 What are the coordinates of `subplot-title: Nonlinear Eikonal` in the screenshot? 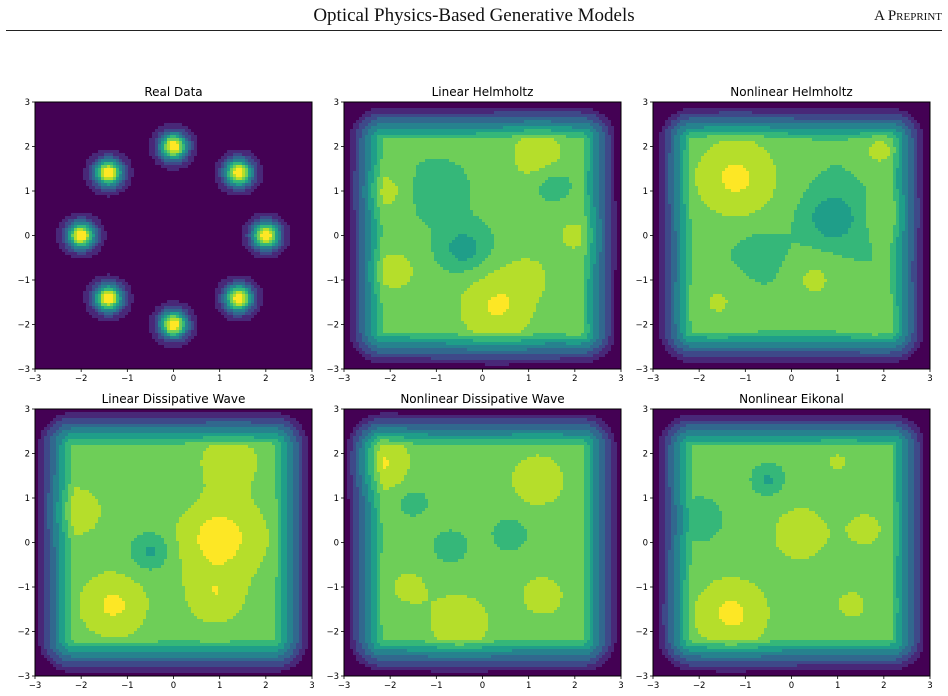 It's located at (791, 399).